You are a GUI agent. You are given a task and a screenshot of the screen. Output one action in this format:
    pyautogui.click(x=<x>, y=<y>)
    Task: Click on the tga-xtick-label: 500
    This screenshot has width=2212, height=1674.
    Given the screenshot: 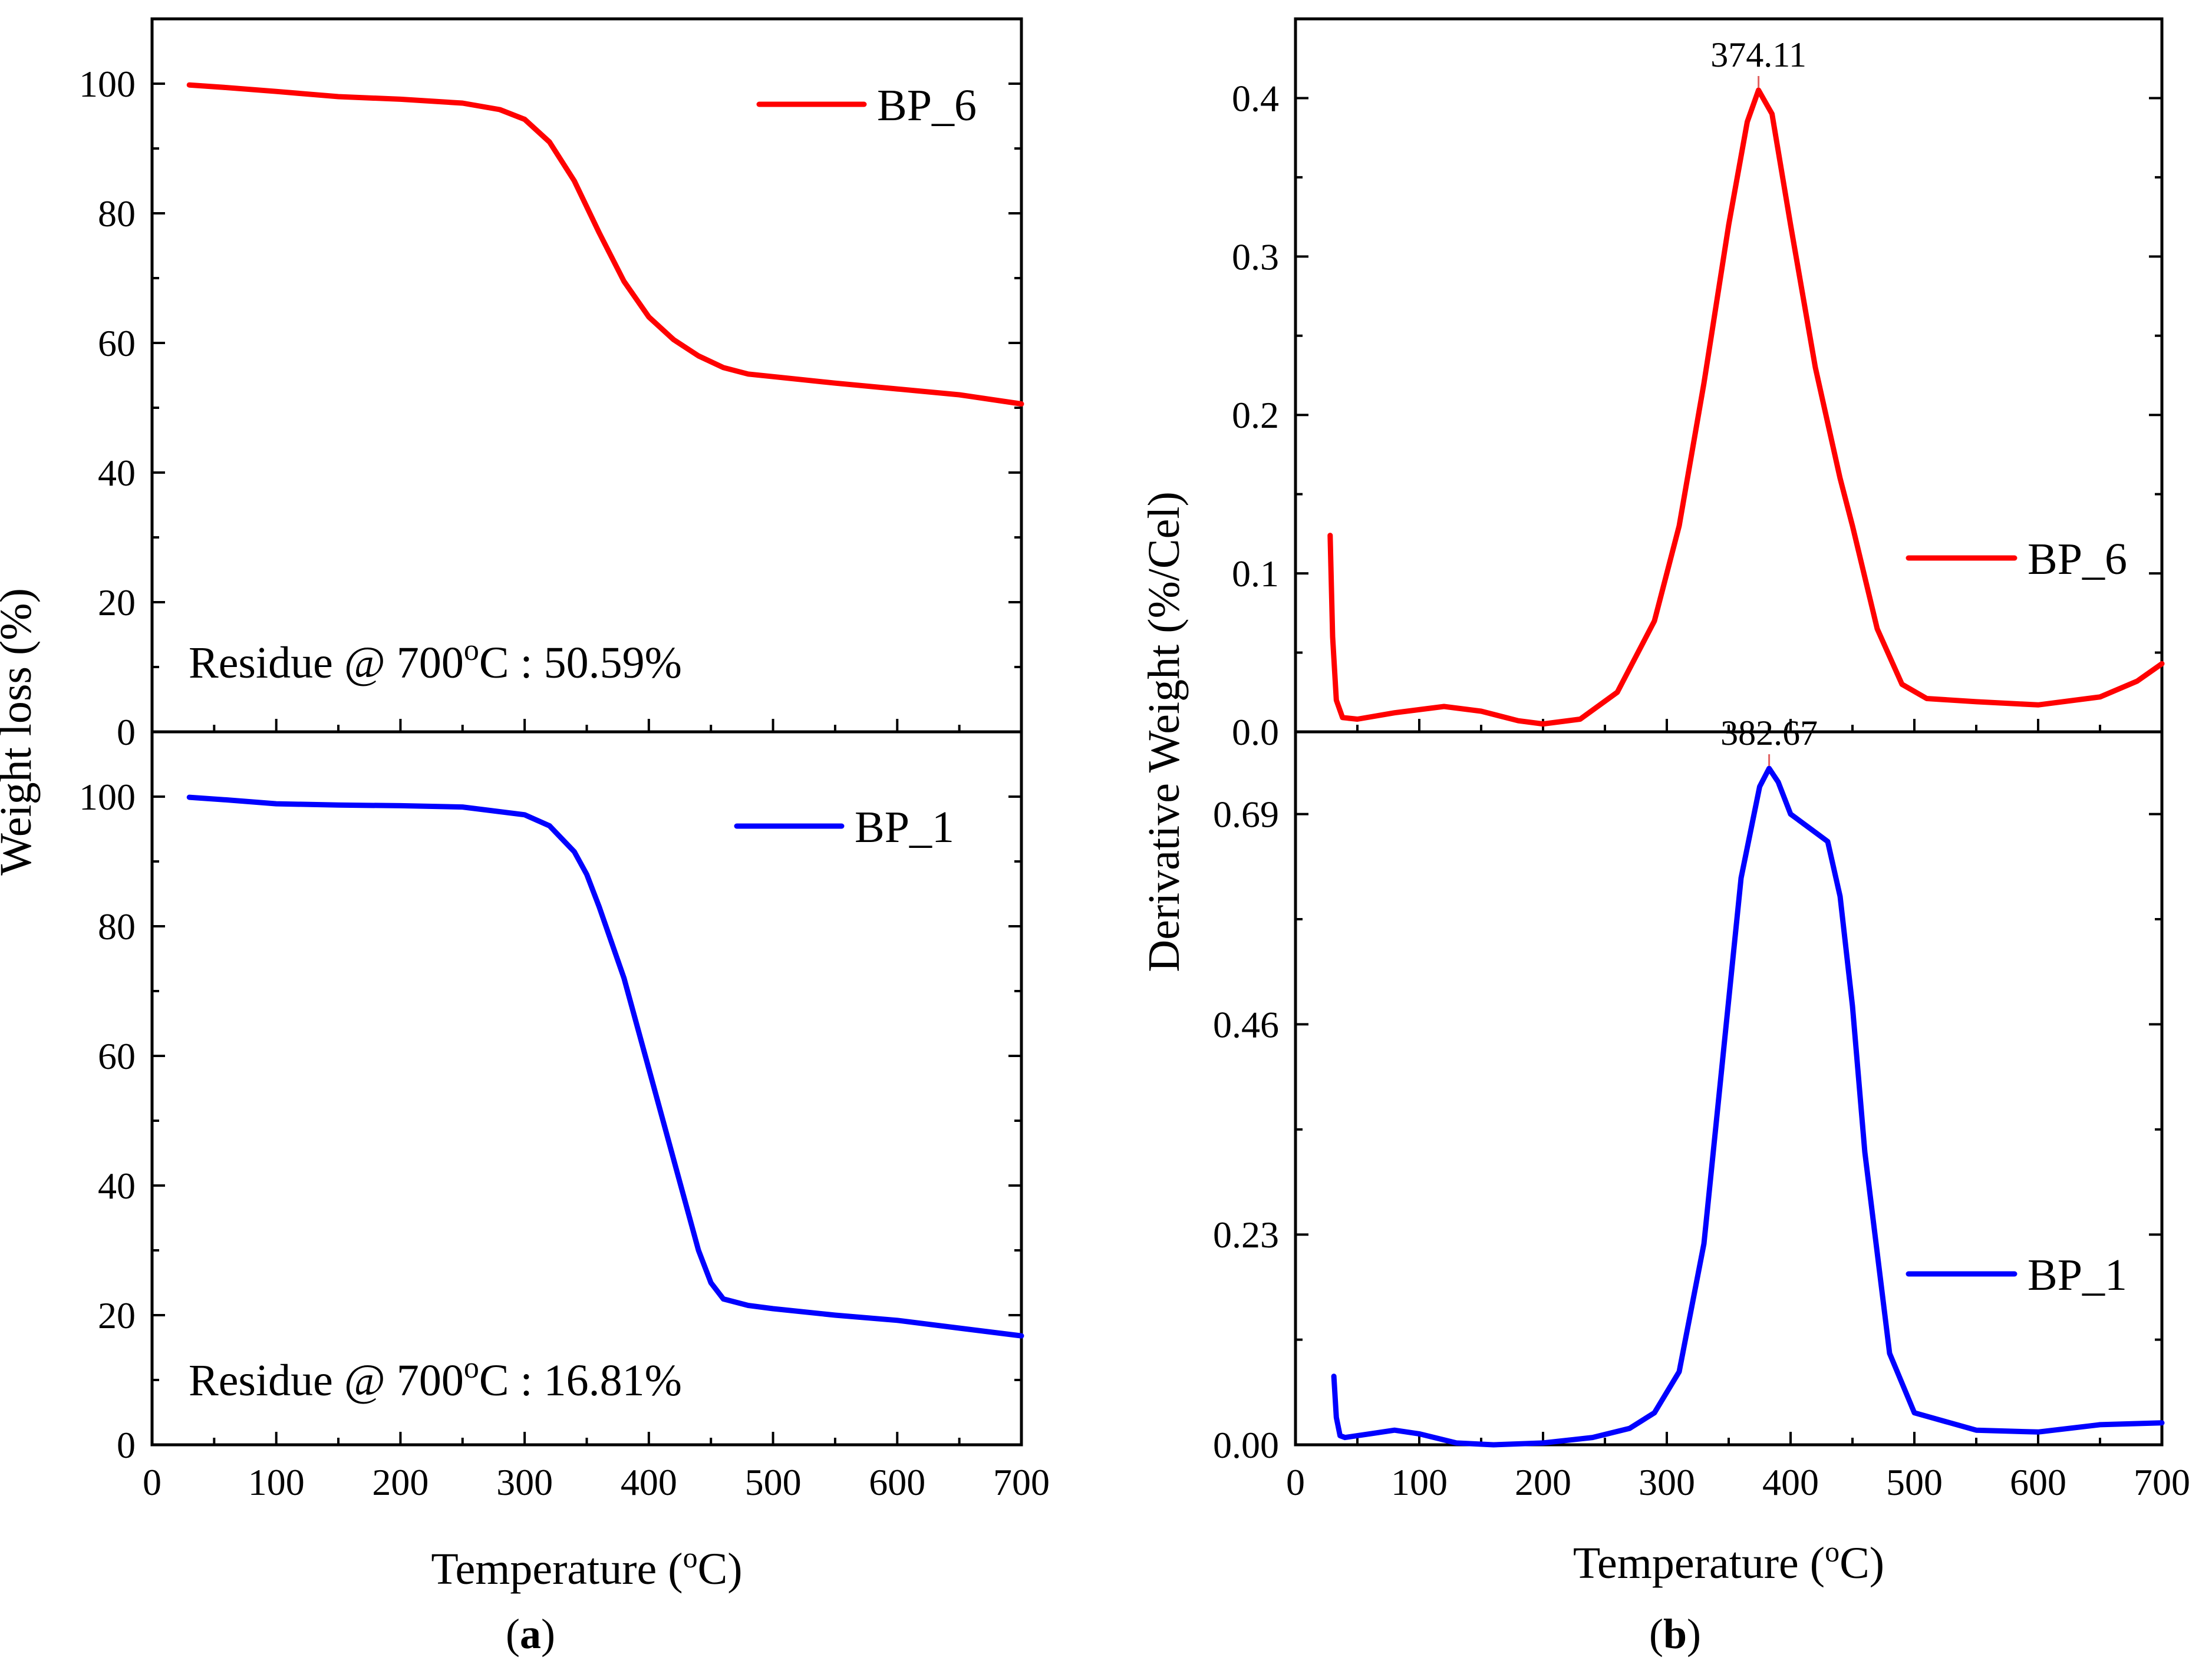 What is the action you would take?
    pyautogui.click(x=773, y=1482)
    